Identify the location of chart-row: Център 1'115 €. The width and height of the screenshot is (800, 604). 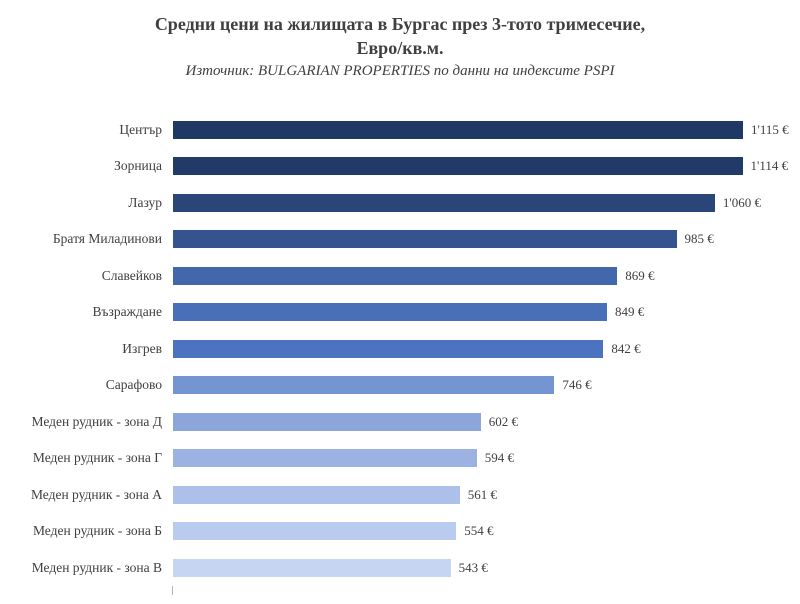
(397, 130).